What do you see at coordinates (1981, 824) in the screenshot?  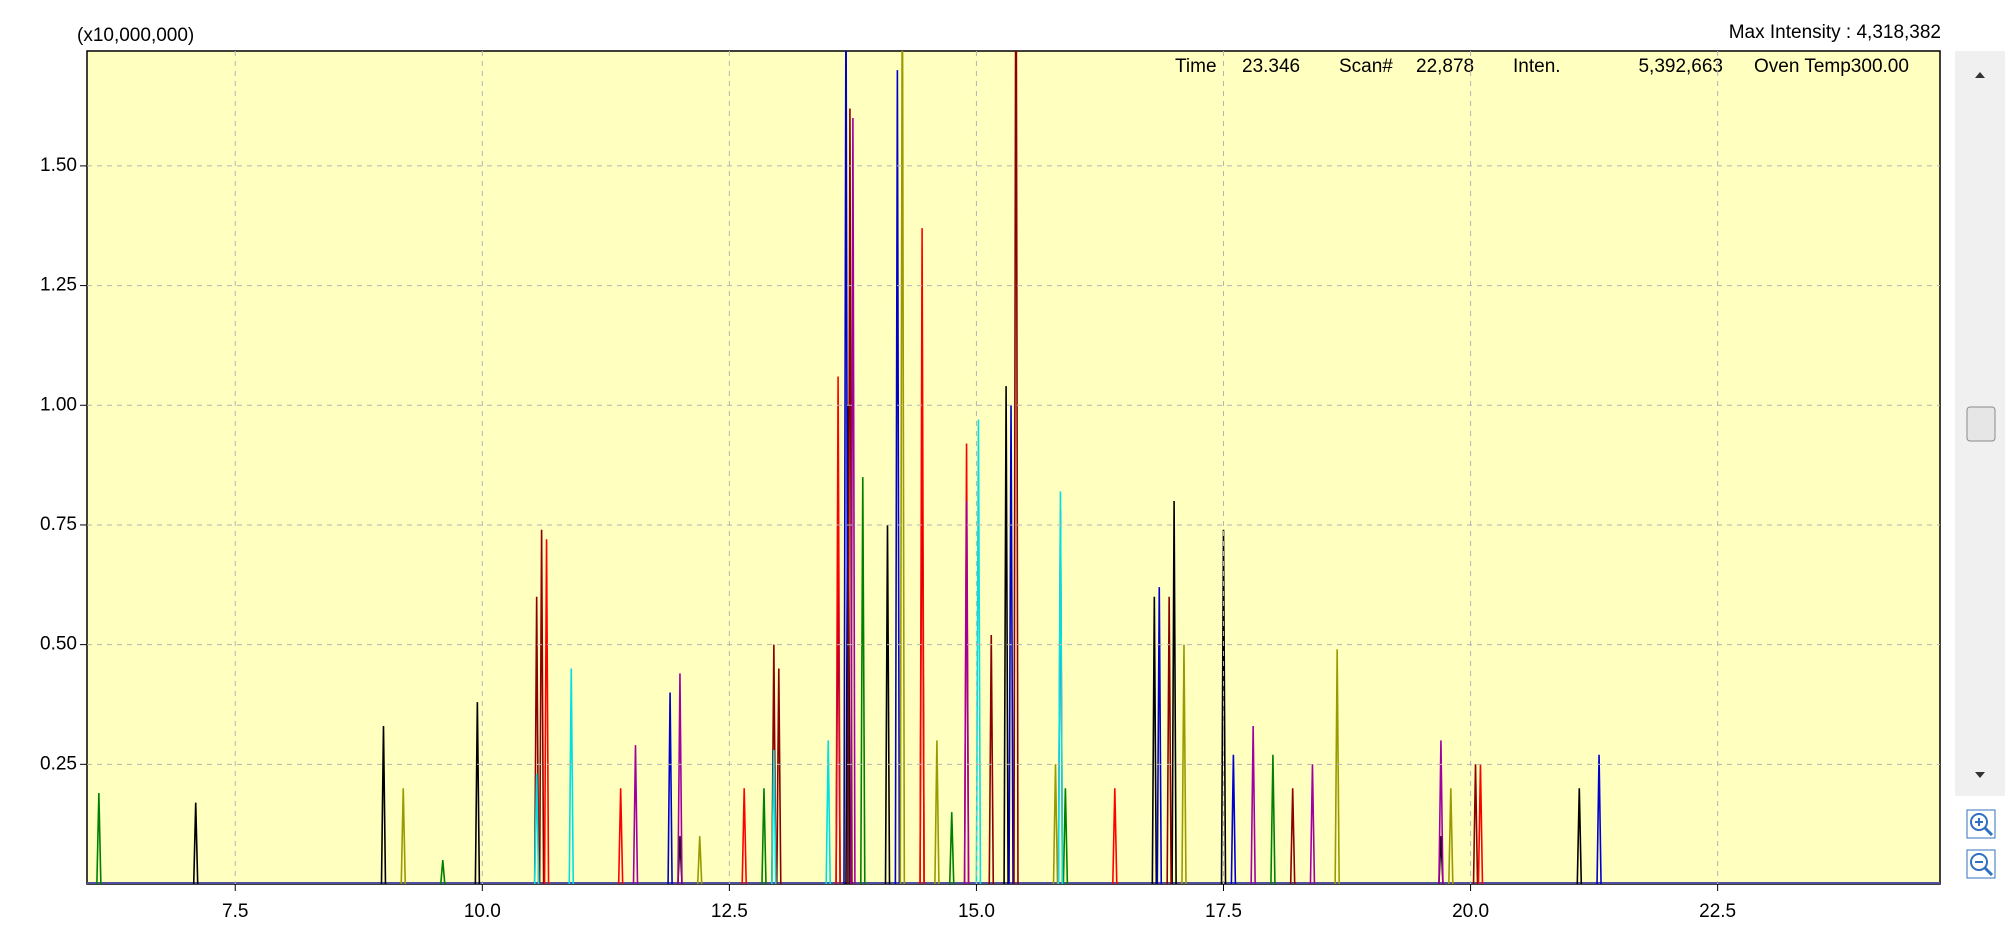 I see `zoom-in` at bounding box center [1981, 824].